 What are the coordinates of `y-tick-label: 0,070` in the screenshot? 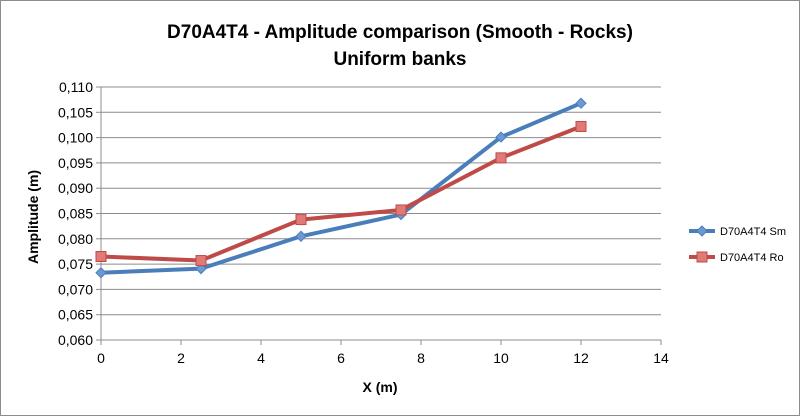 It's located at (75, 289).